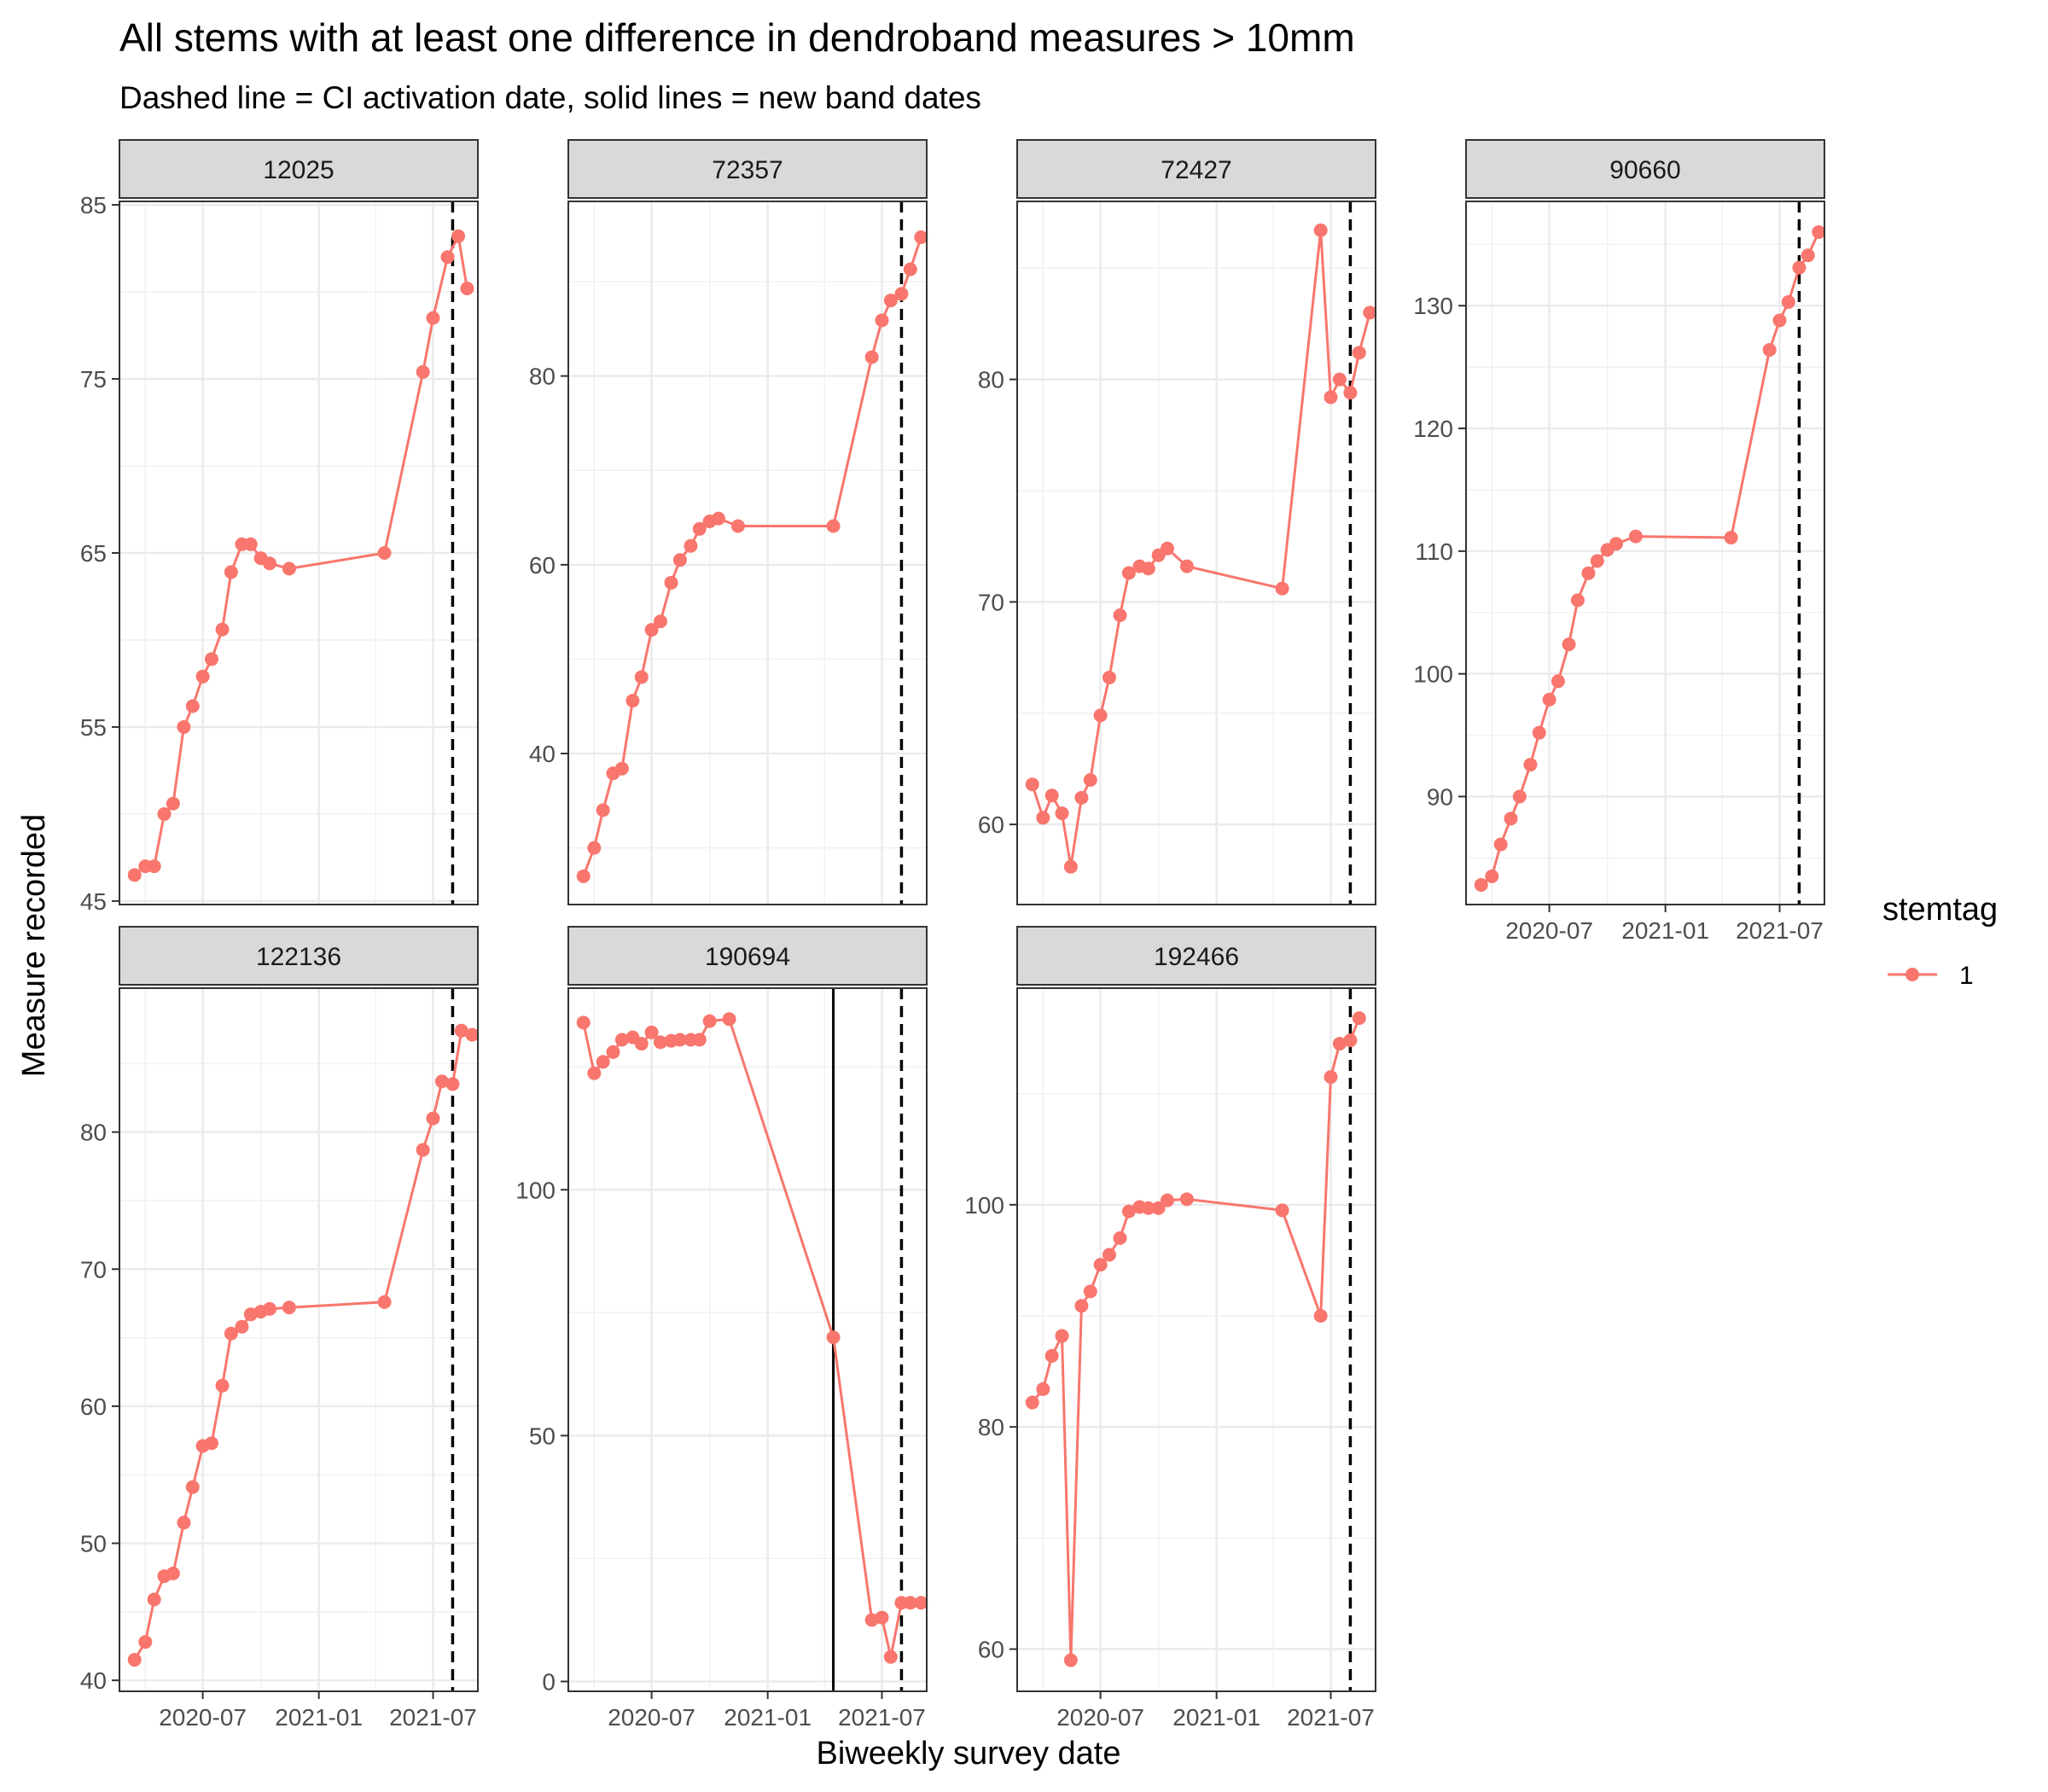 The image size is (2048, 1792). Describe the element at coordinates (319, 1717) in the screenshot. I see `x-tick-label: 2021-01` at that location.